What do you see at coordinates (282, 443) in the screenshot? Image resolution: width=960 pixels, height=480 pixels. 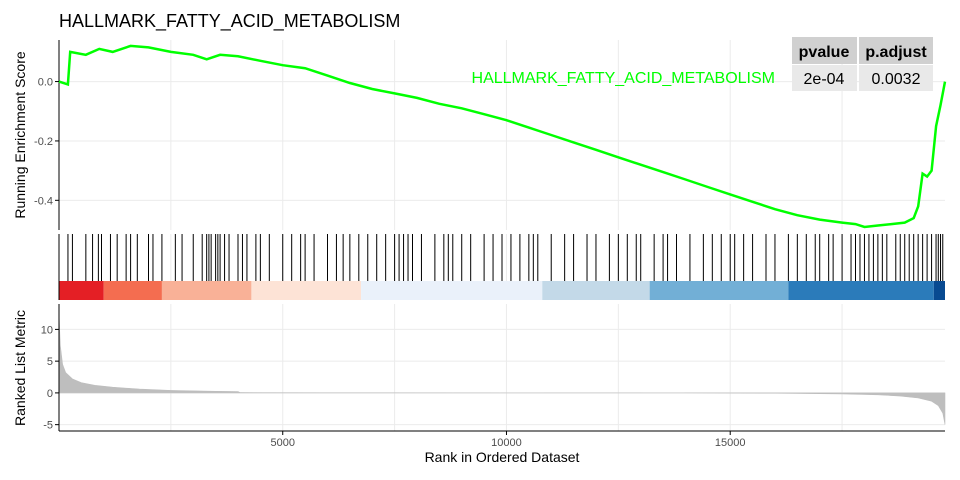 I see `x-tick-label: 5000` at bounding box center [282, 443].